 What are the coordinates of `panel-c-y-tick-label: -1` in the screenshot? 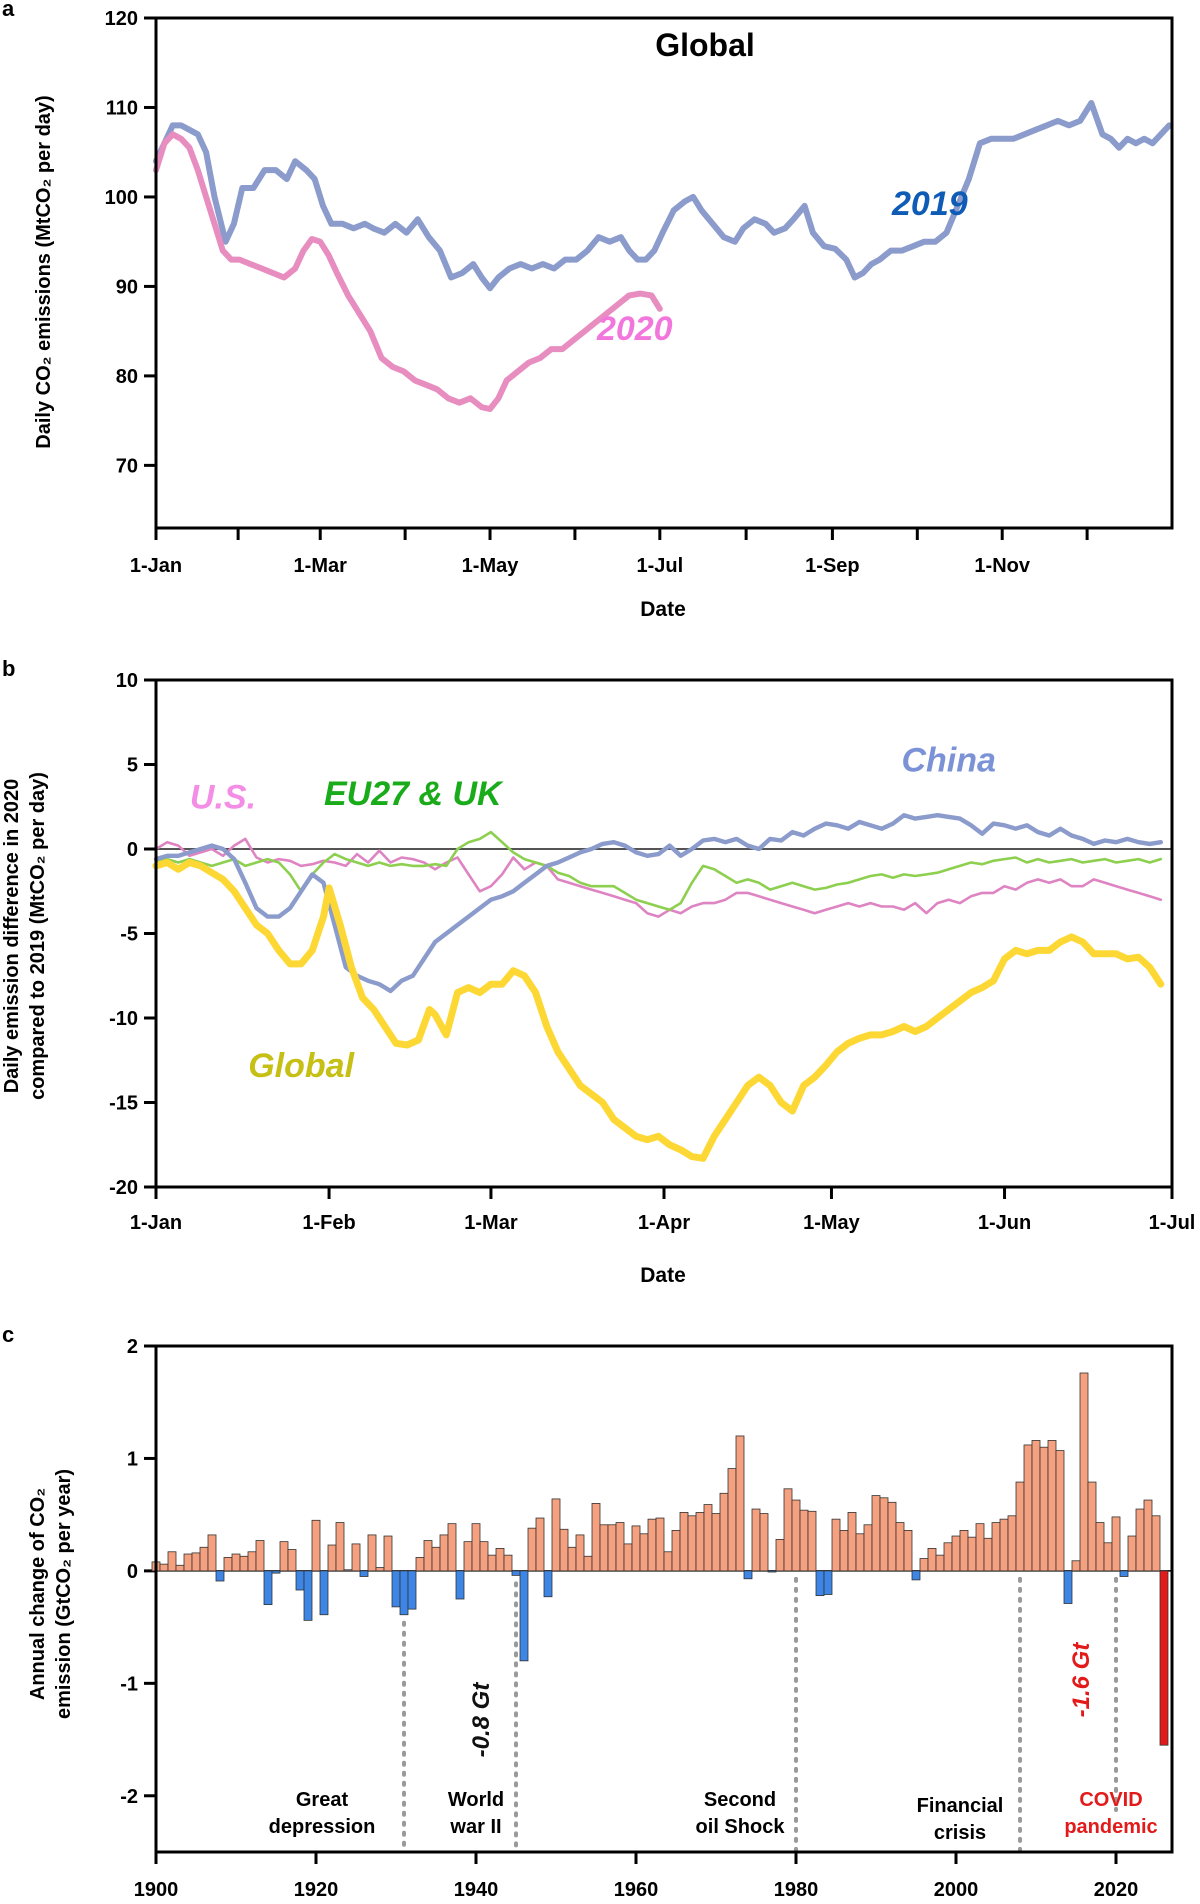 It's located at (129, 1684).